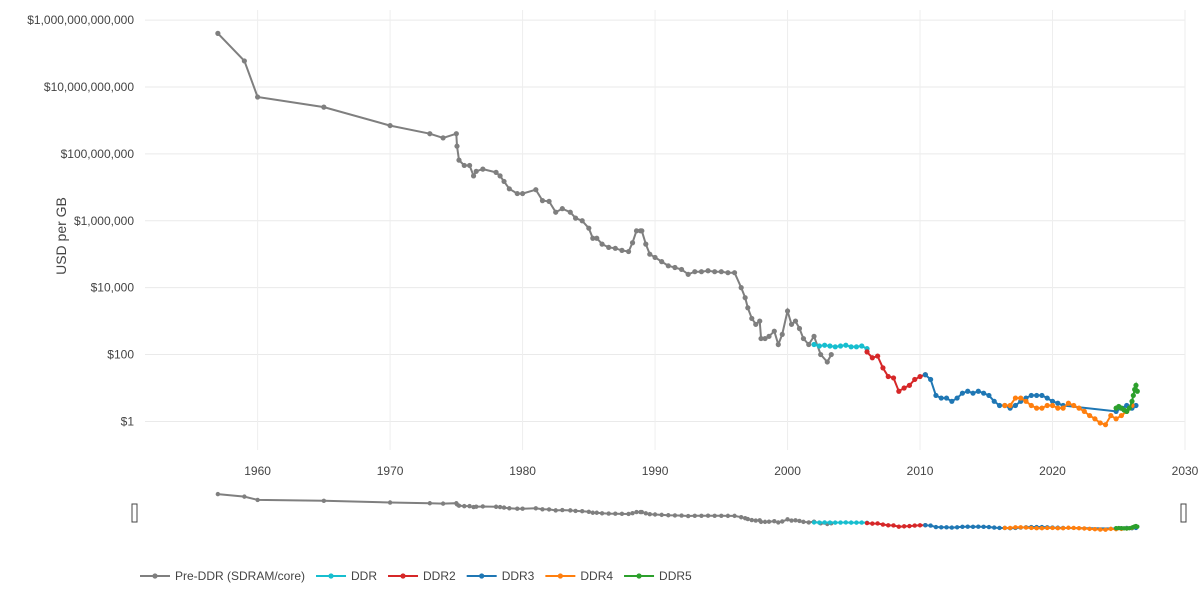 The width and height of the screenshot is (1200, 600). Describe the element at coordinates (596, 576) in the screenshot. I see `legend-label: DDR4` at that location.